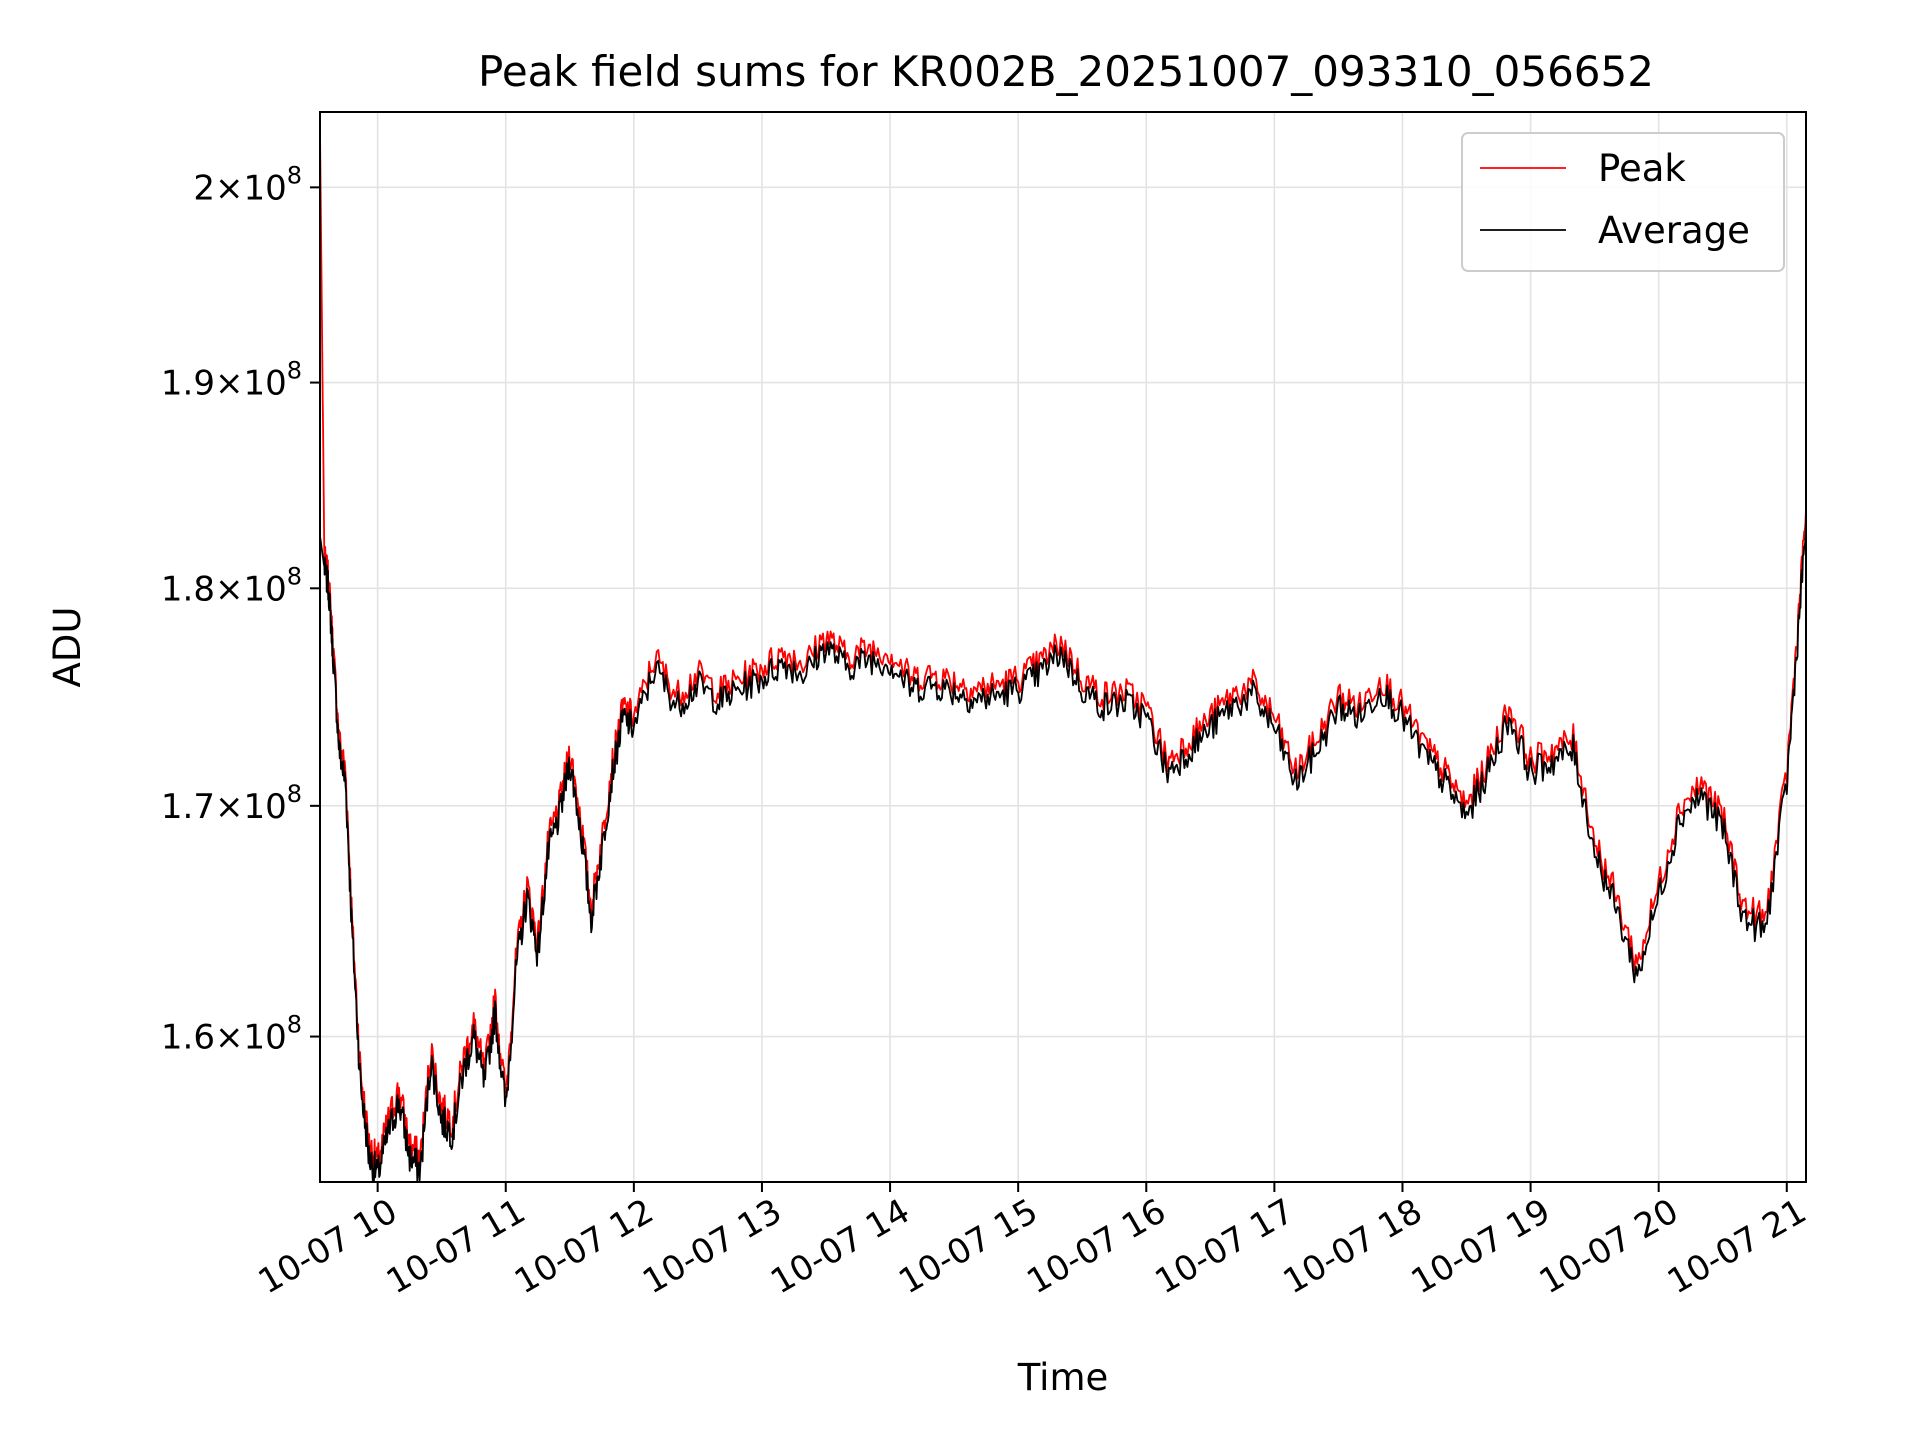 The image size is (1920, 1440). What do you see at coordinates (1642, 168) in the screenshot?
I see `legend-label-peak: Peak` at bounding box center [1642, 168].